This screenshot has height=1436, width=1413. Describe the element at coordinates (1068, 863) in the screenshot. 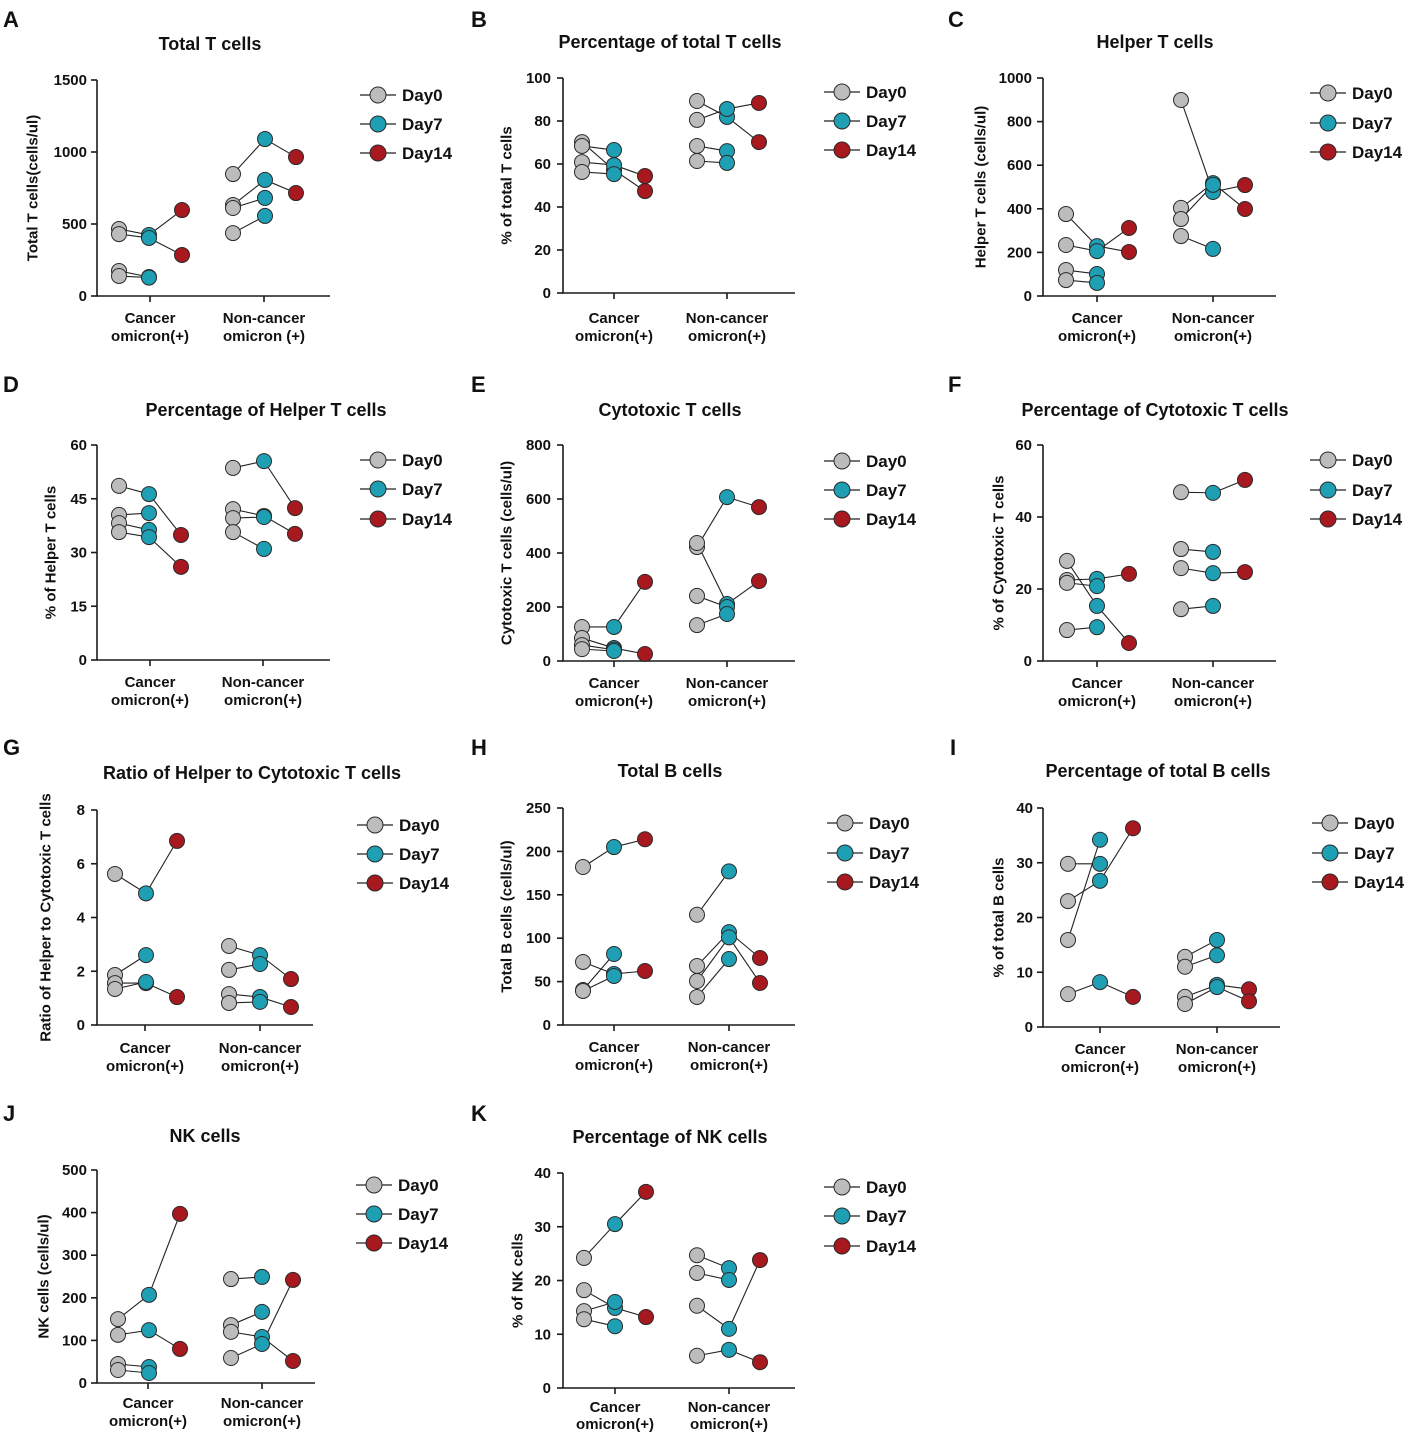

I see `panel-i-point-cancer-day0-subject1` at that location.